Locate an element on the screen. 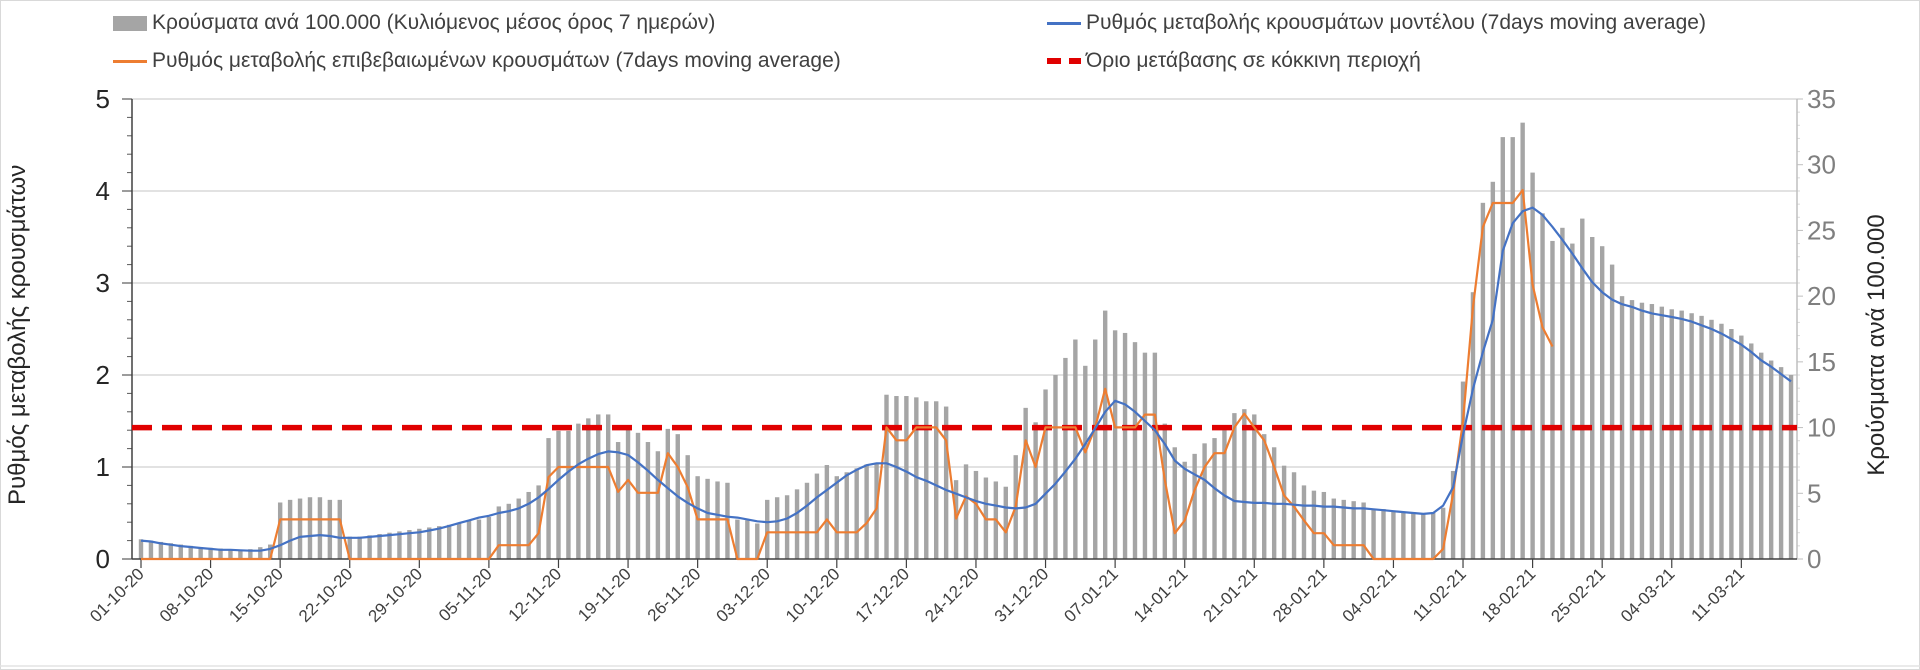 The height and width of the screenshot is (670, 1920). x-tick-label: 11-02-21 is located at coordinates (1439, 594).